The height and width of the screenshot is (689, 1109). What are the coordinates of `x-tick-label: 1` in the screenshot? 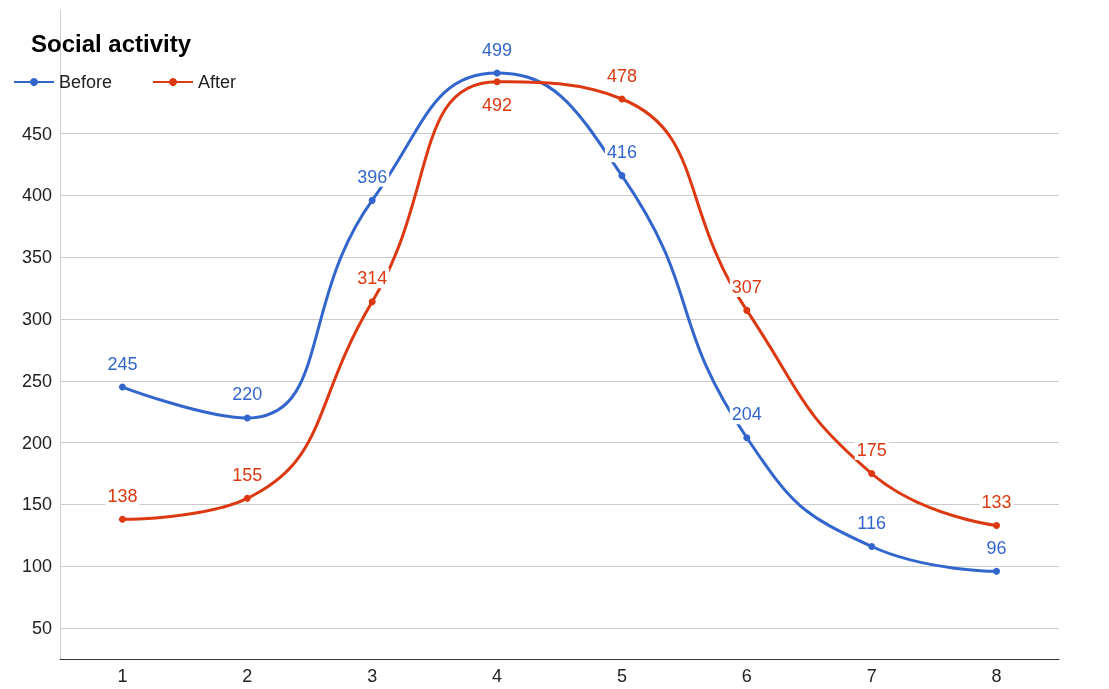 It's located at (122, 676).